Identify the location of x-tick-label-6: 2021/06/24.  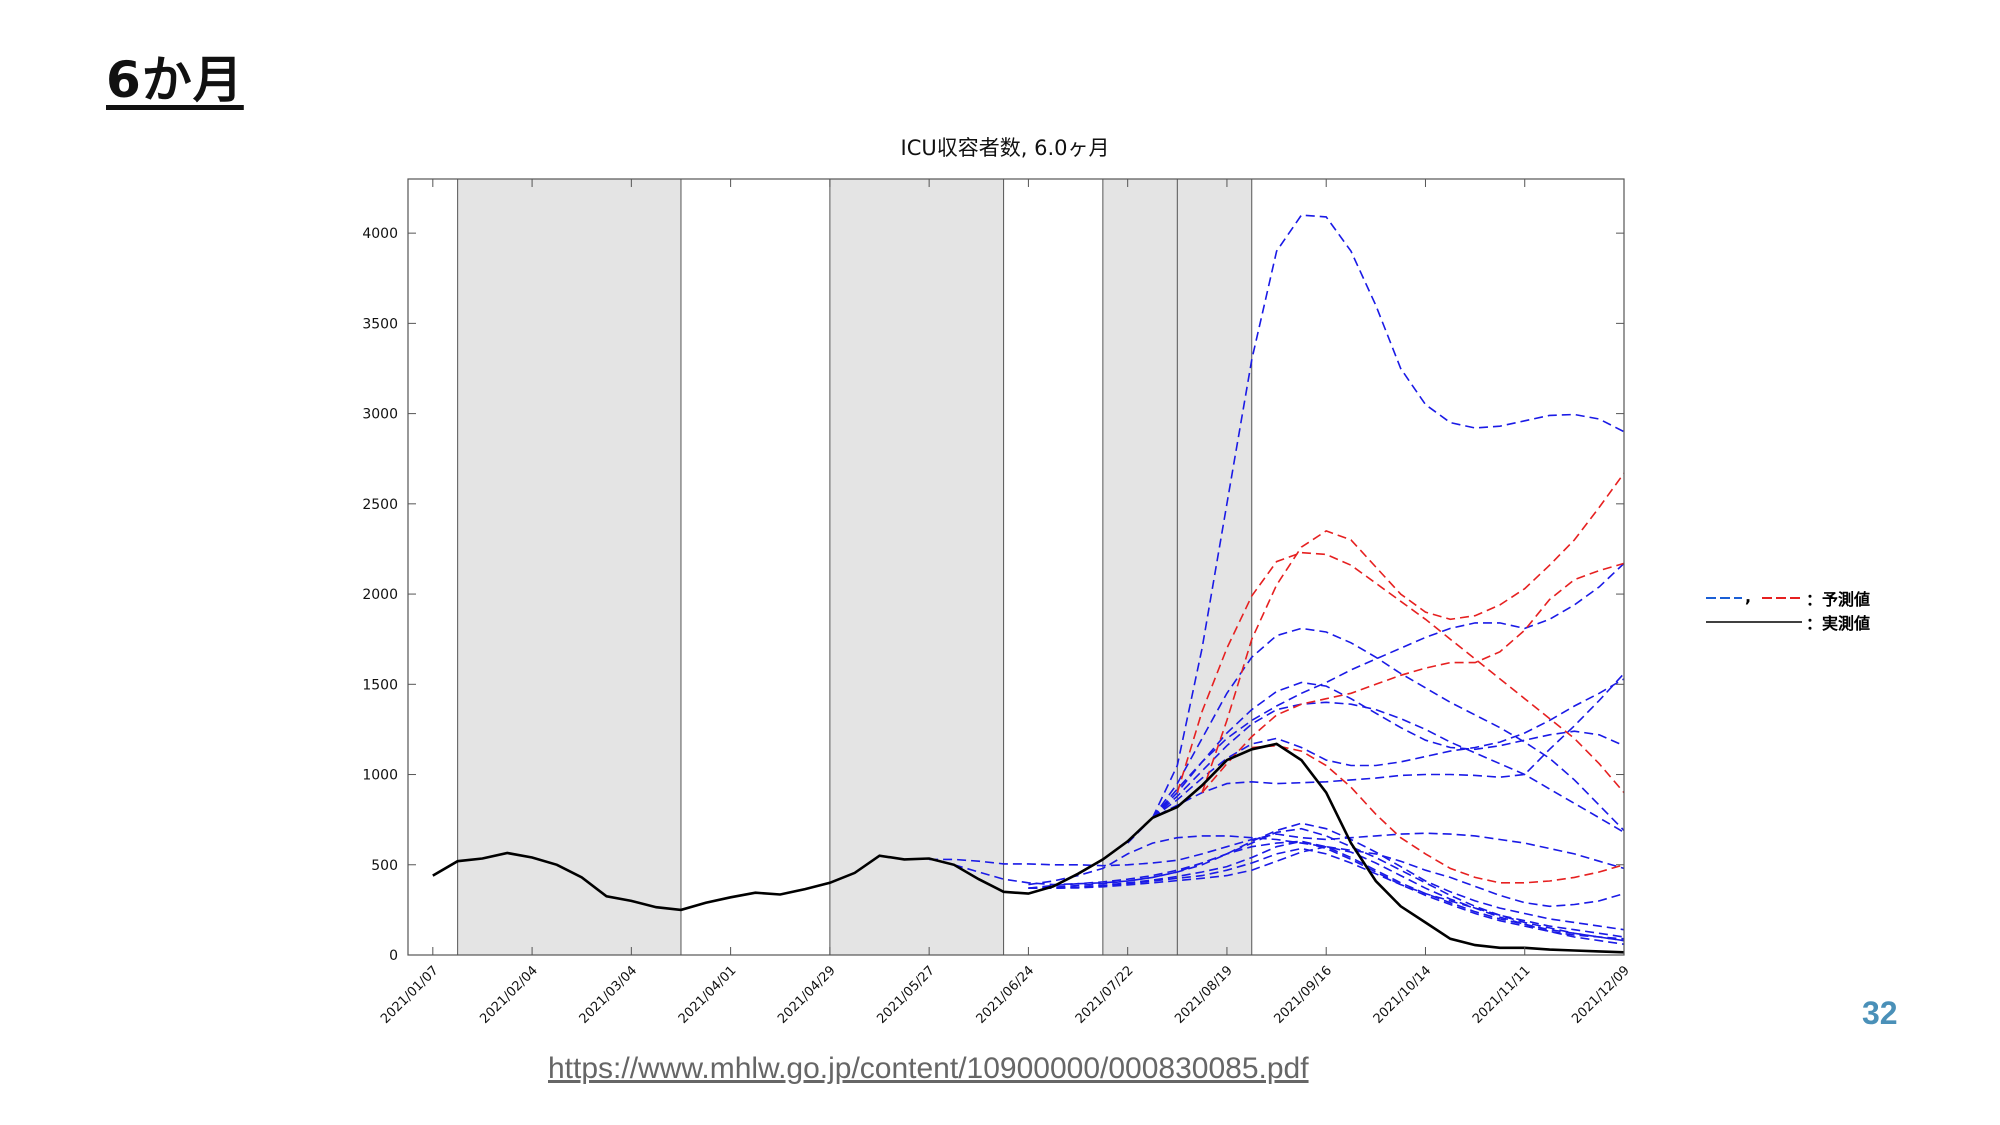
(1006, 995).